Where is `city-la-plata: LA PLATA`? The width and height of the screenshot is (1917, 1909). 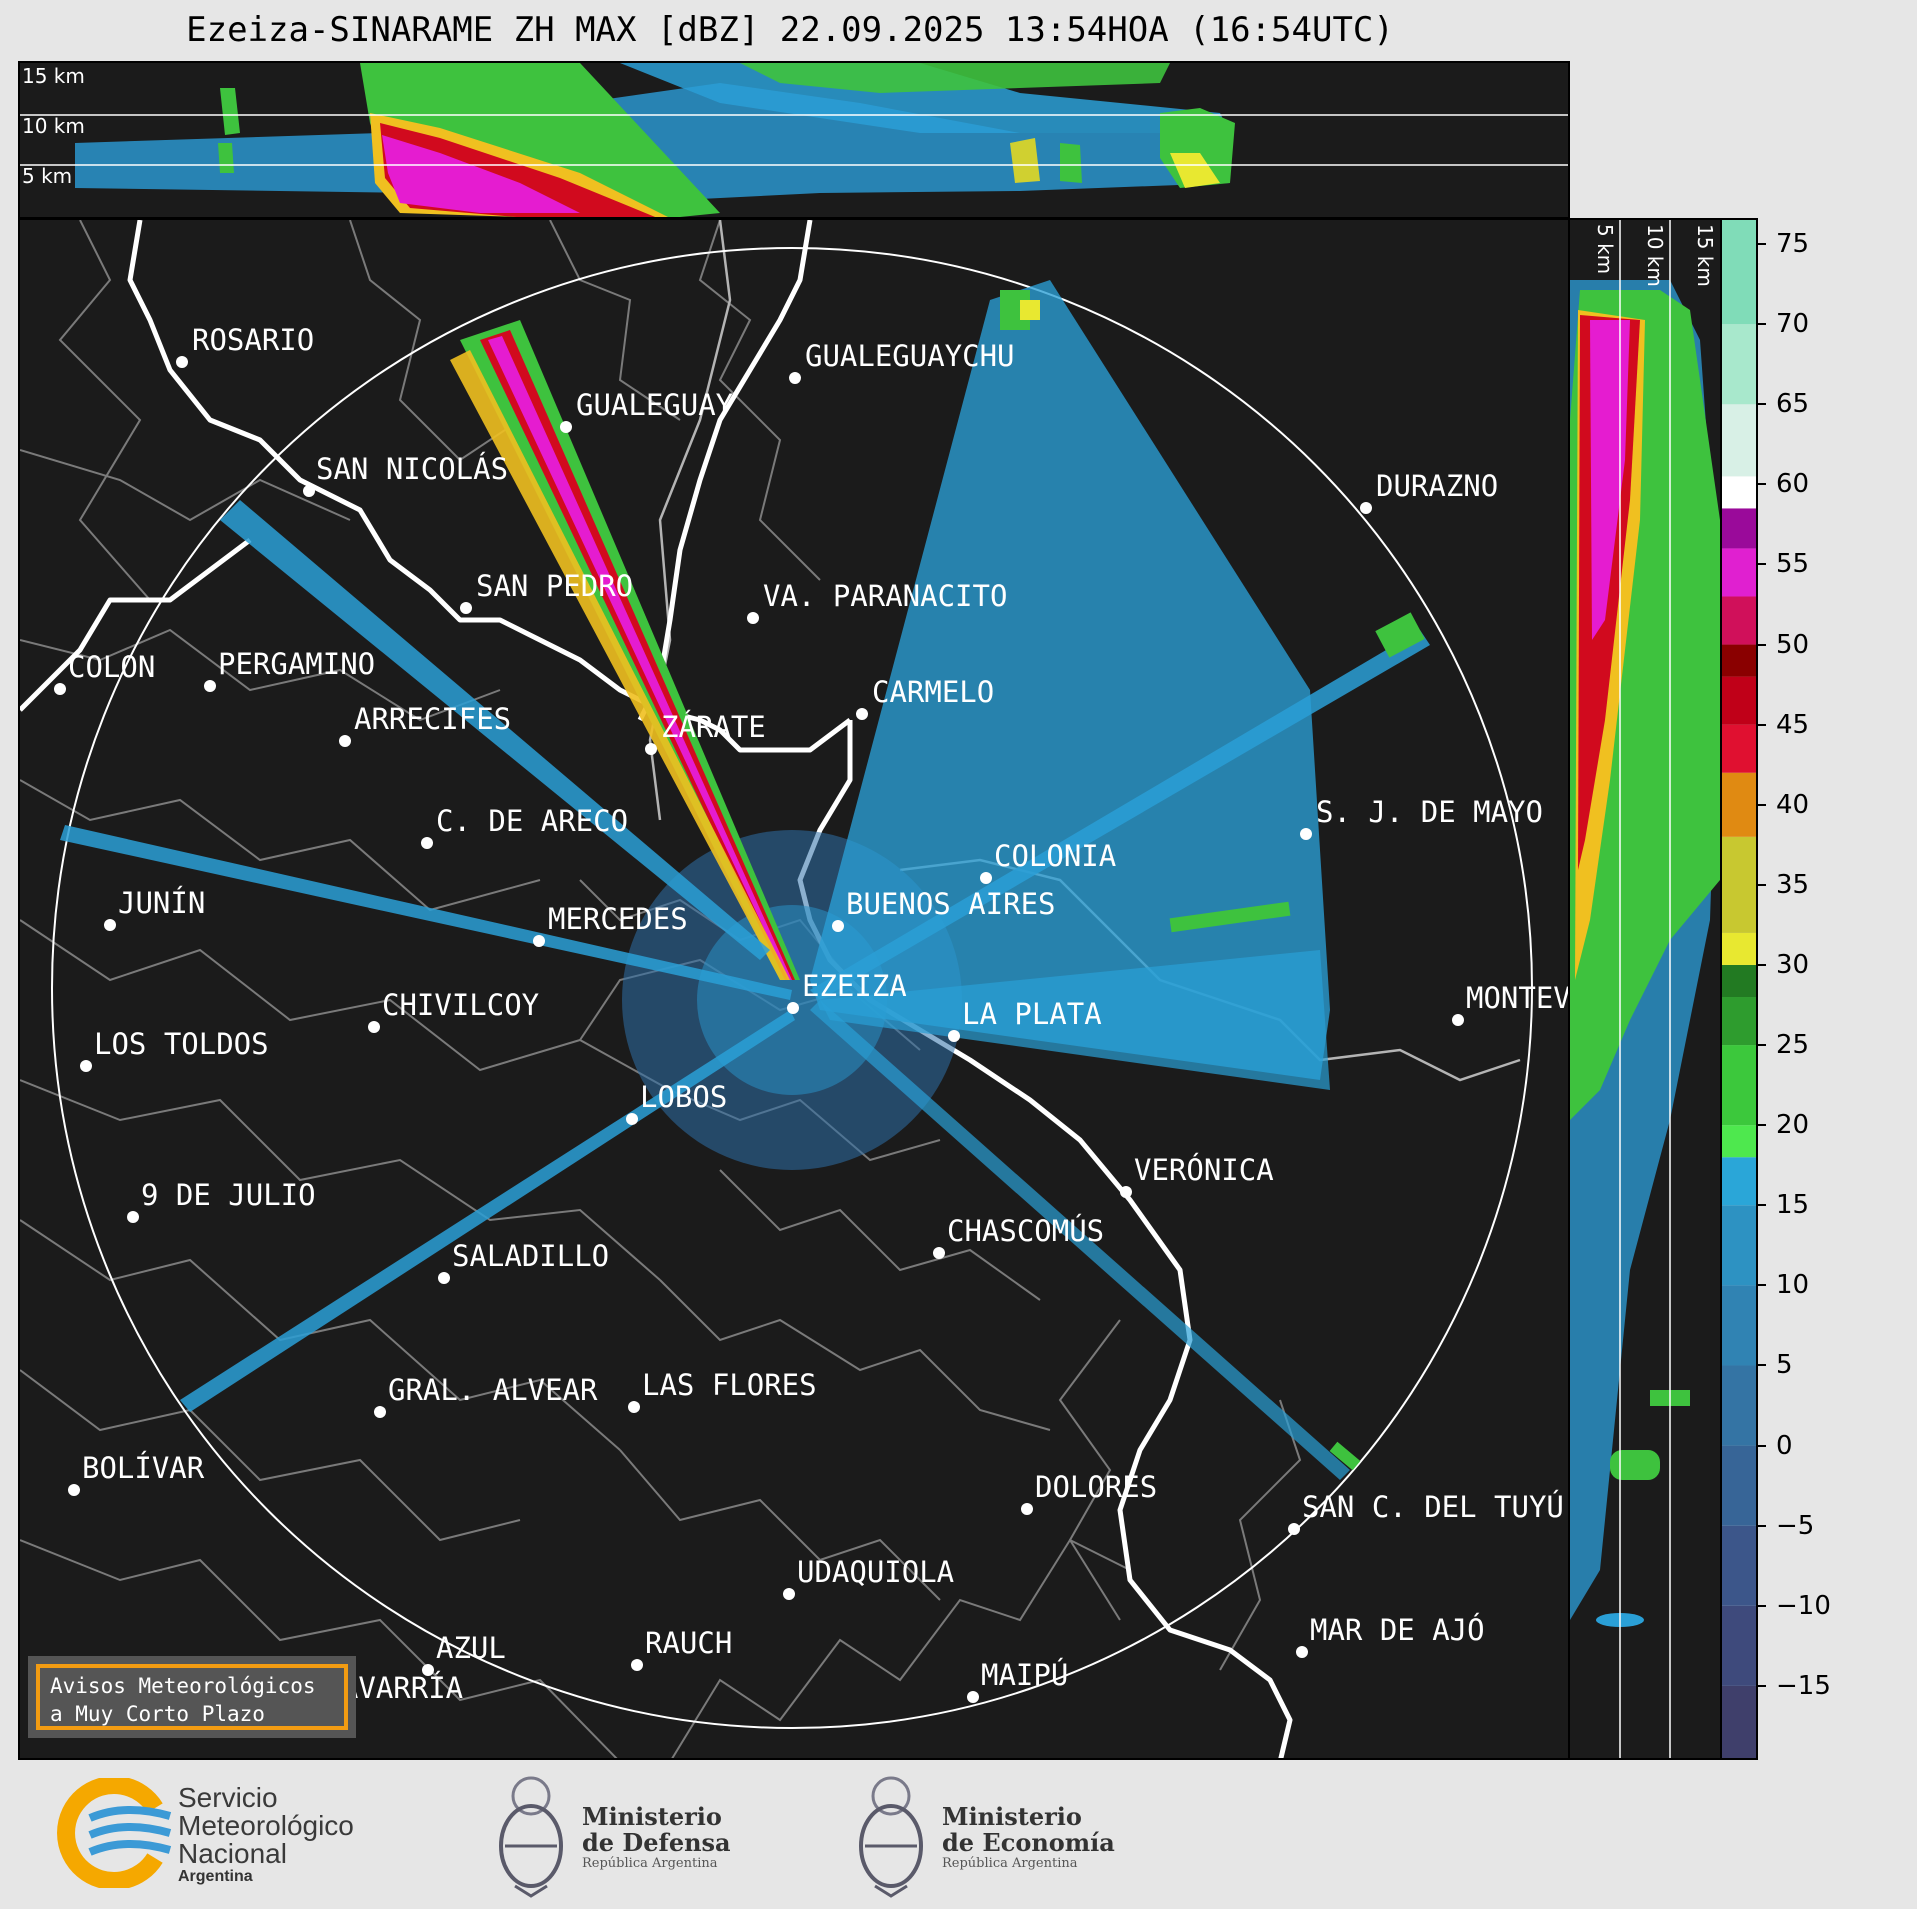
city-la-plata: LA PLATA is located at coordinates (1025, 1019).